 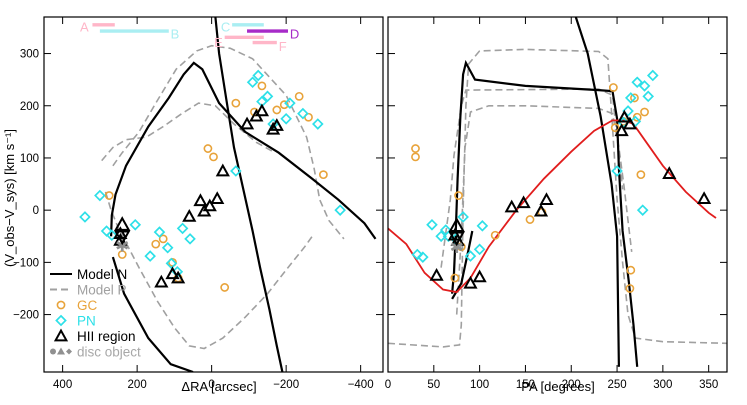 I want to click on x-tick-label: 200, so click(x=571, y=385).